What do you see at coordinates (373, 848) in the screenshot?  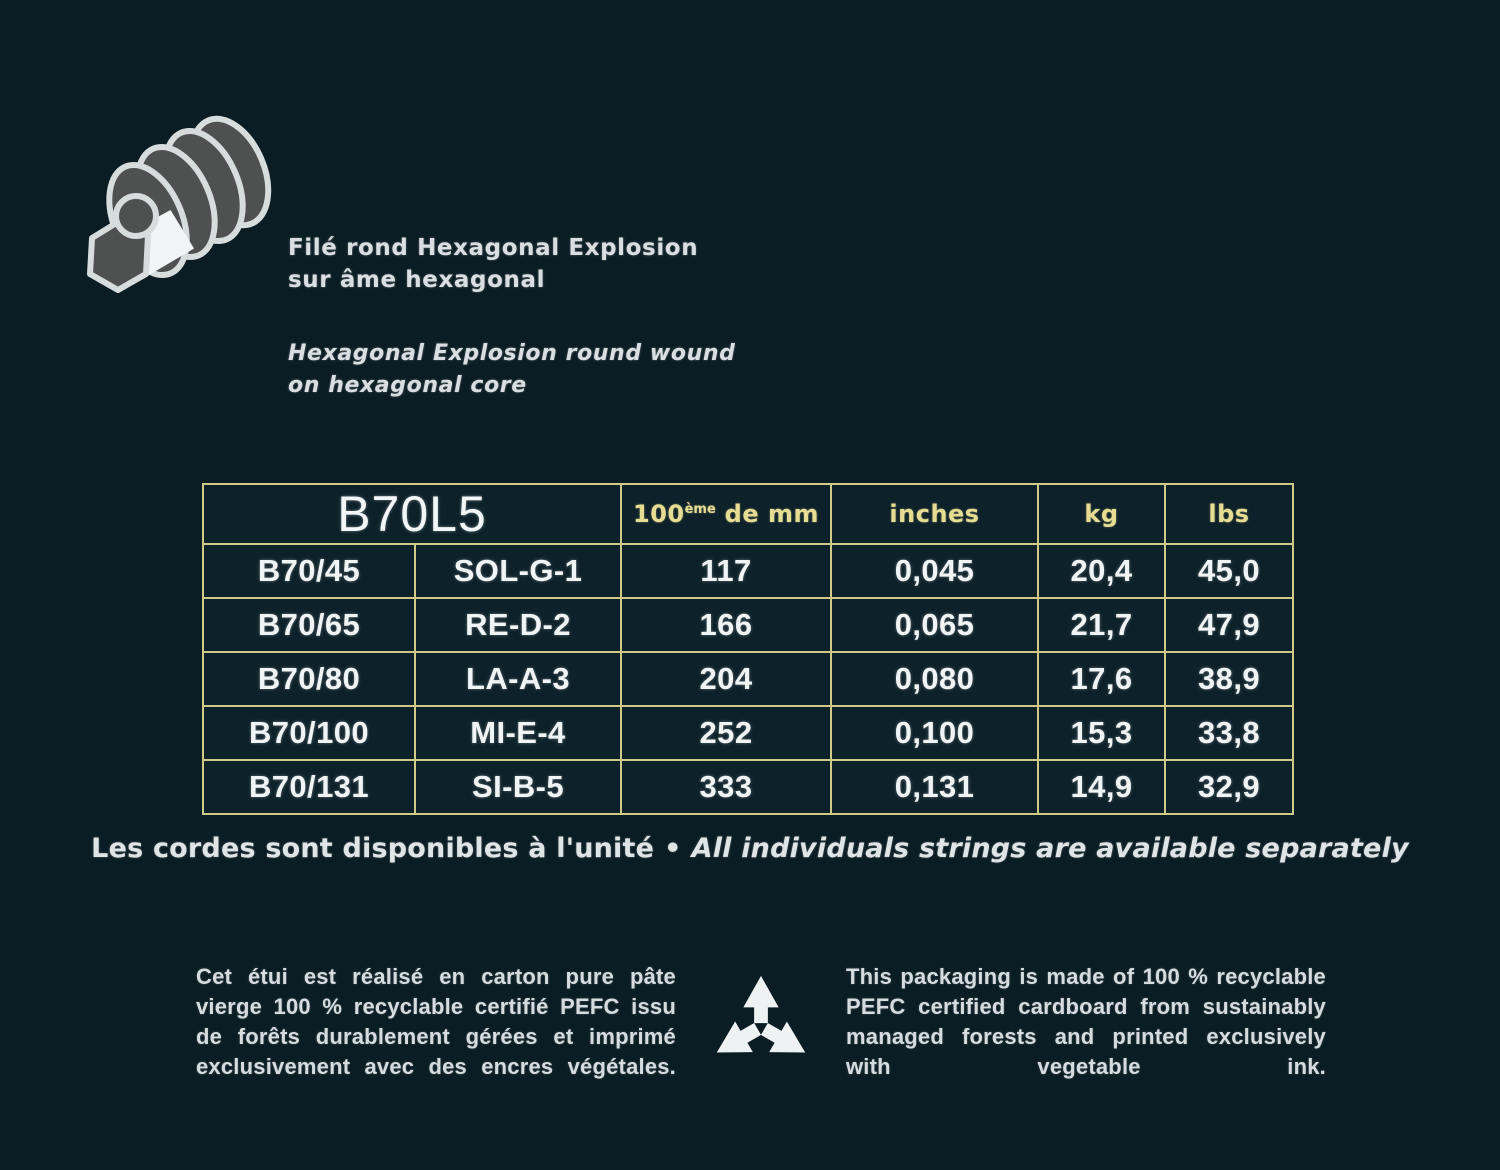 I see `availability-note-french: Les cordes sont disponibles à l'unité` at bounding box center [373, 848].